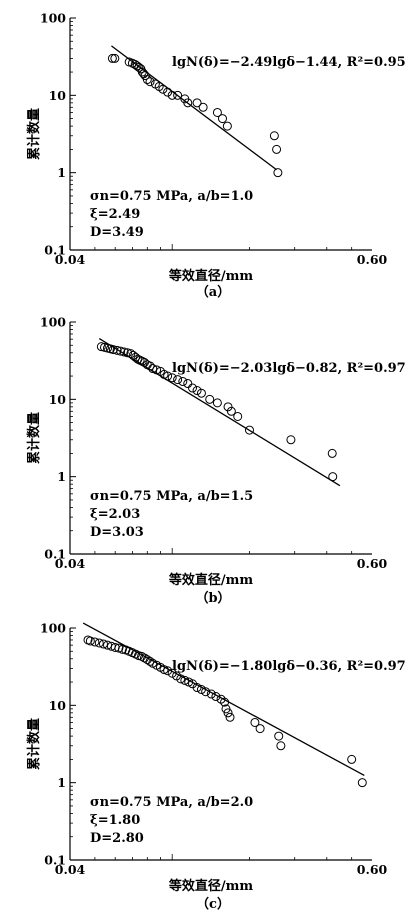  Describe the element at coordinates (117, 838) in the screenshot. I see `parameter-annotation: D=2.80` at that location.